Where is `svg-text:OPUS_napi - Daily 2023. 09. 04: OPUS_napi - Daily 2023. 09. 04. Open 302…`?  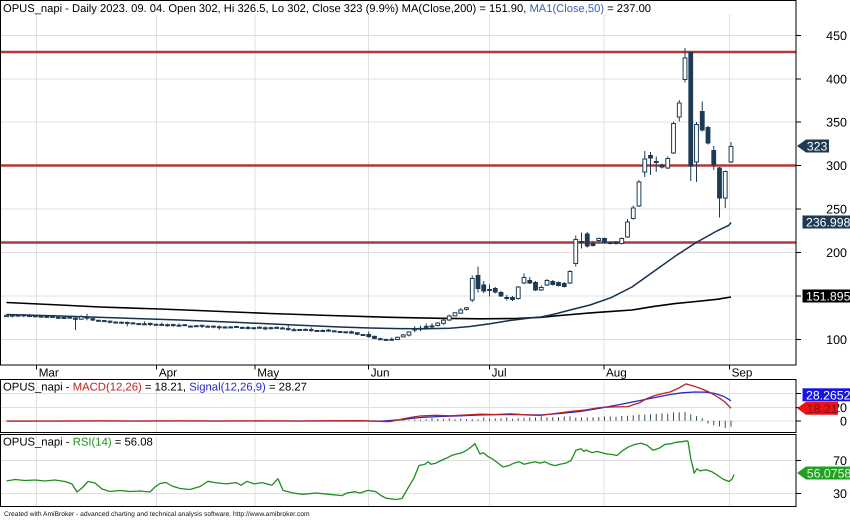 svg-text:OPUS_napi - Daily 2023. 09. 04: OPUS_napi - Daily 2023. 09. 04. Open 302… is located at coordinates (327, 9).